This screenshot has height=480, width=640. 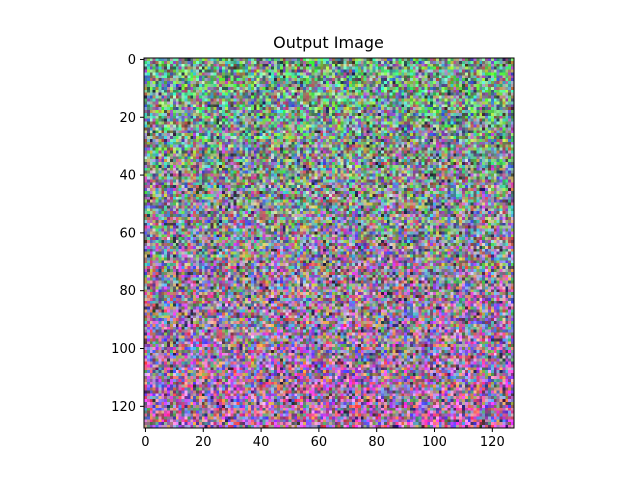 What do you see at coordinates (127, 118) in the screenshot?
I see `y-tick-label: 20` at bounding box center [127, 118].